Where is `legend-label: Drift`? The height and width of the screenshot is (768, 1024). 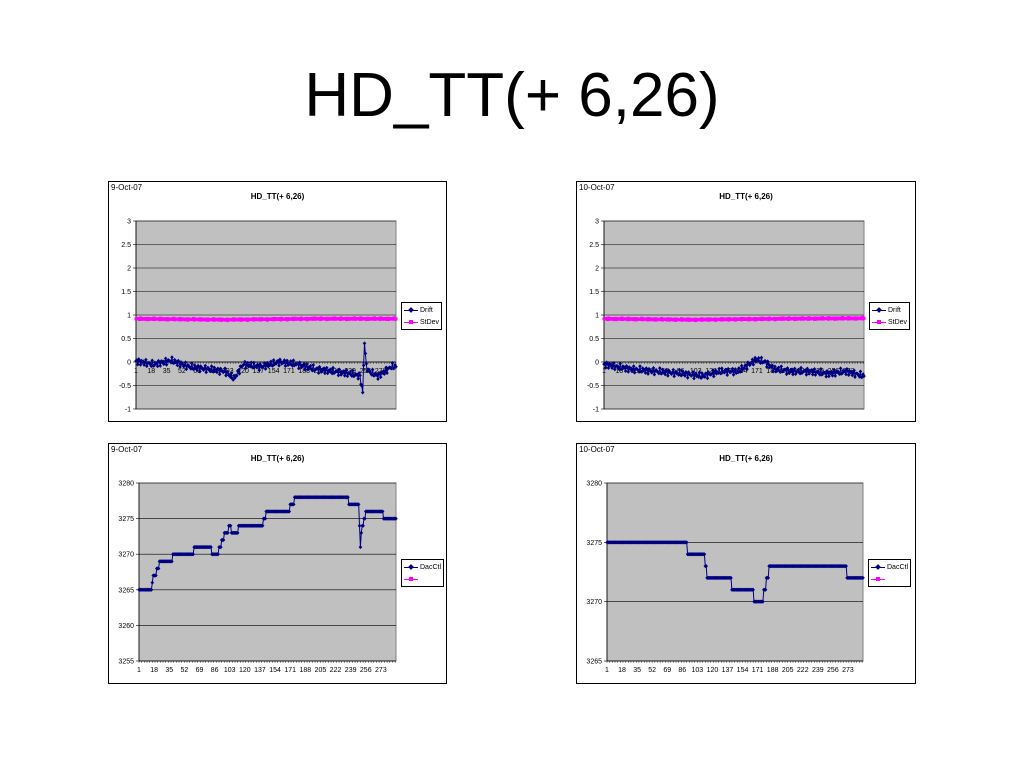 legend-label: Drift is located at coordinates (894, 310).